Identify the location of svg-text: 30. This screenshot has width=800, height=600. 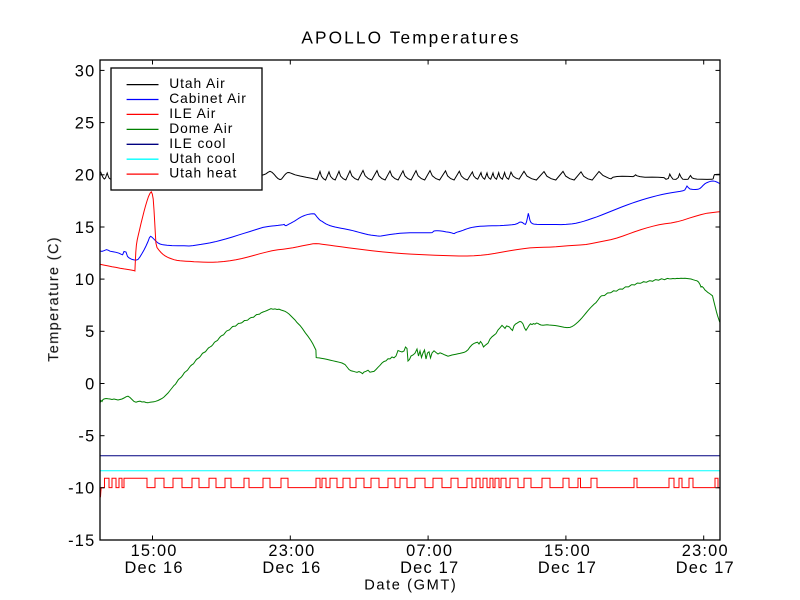
(85, 71).